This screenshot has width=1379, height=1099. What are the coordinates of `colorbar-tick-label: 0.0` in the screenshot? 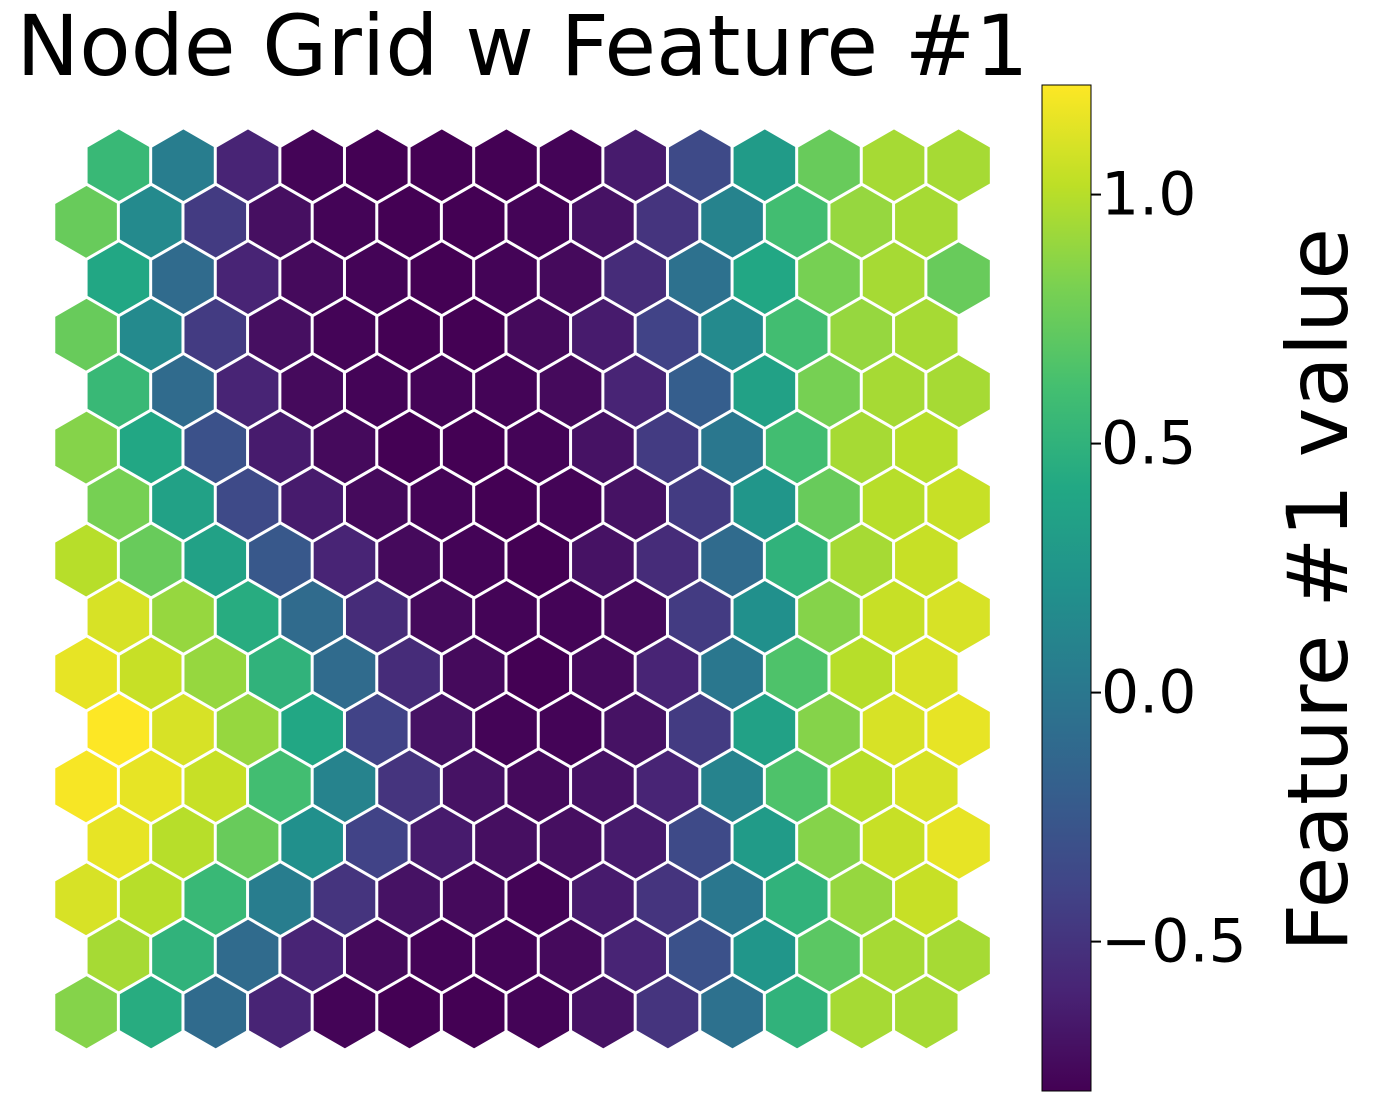 It's located at (1148, 693).